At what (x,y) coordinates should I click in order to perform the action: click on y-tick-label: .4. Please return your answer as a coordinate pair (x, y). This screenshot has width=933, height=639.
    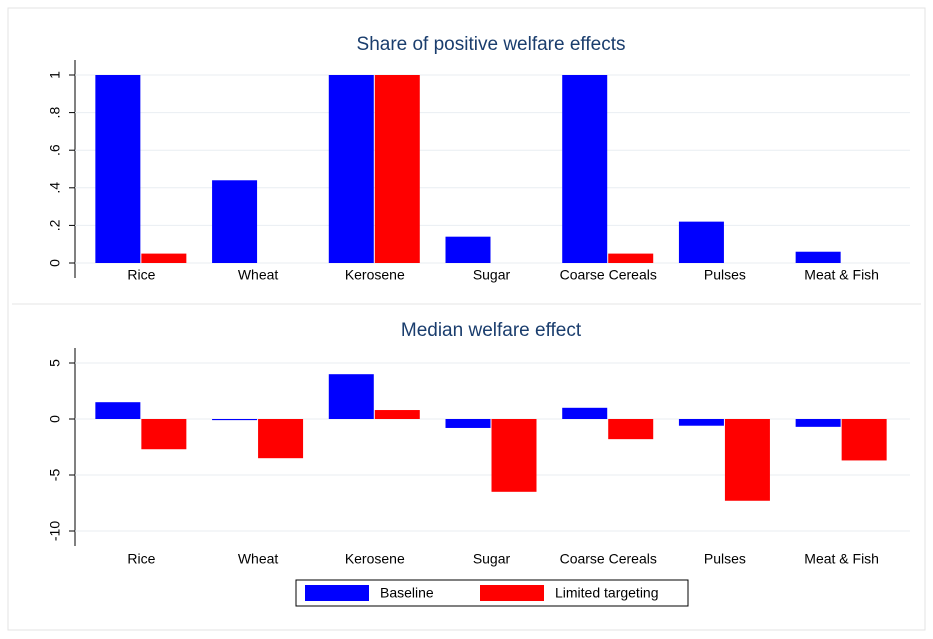
    Looking at the image, I should click on (55, 188).